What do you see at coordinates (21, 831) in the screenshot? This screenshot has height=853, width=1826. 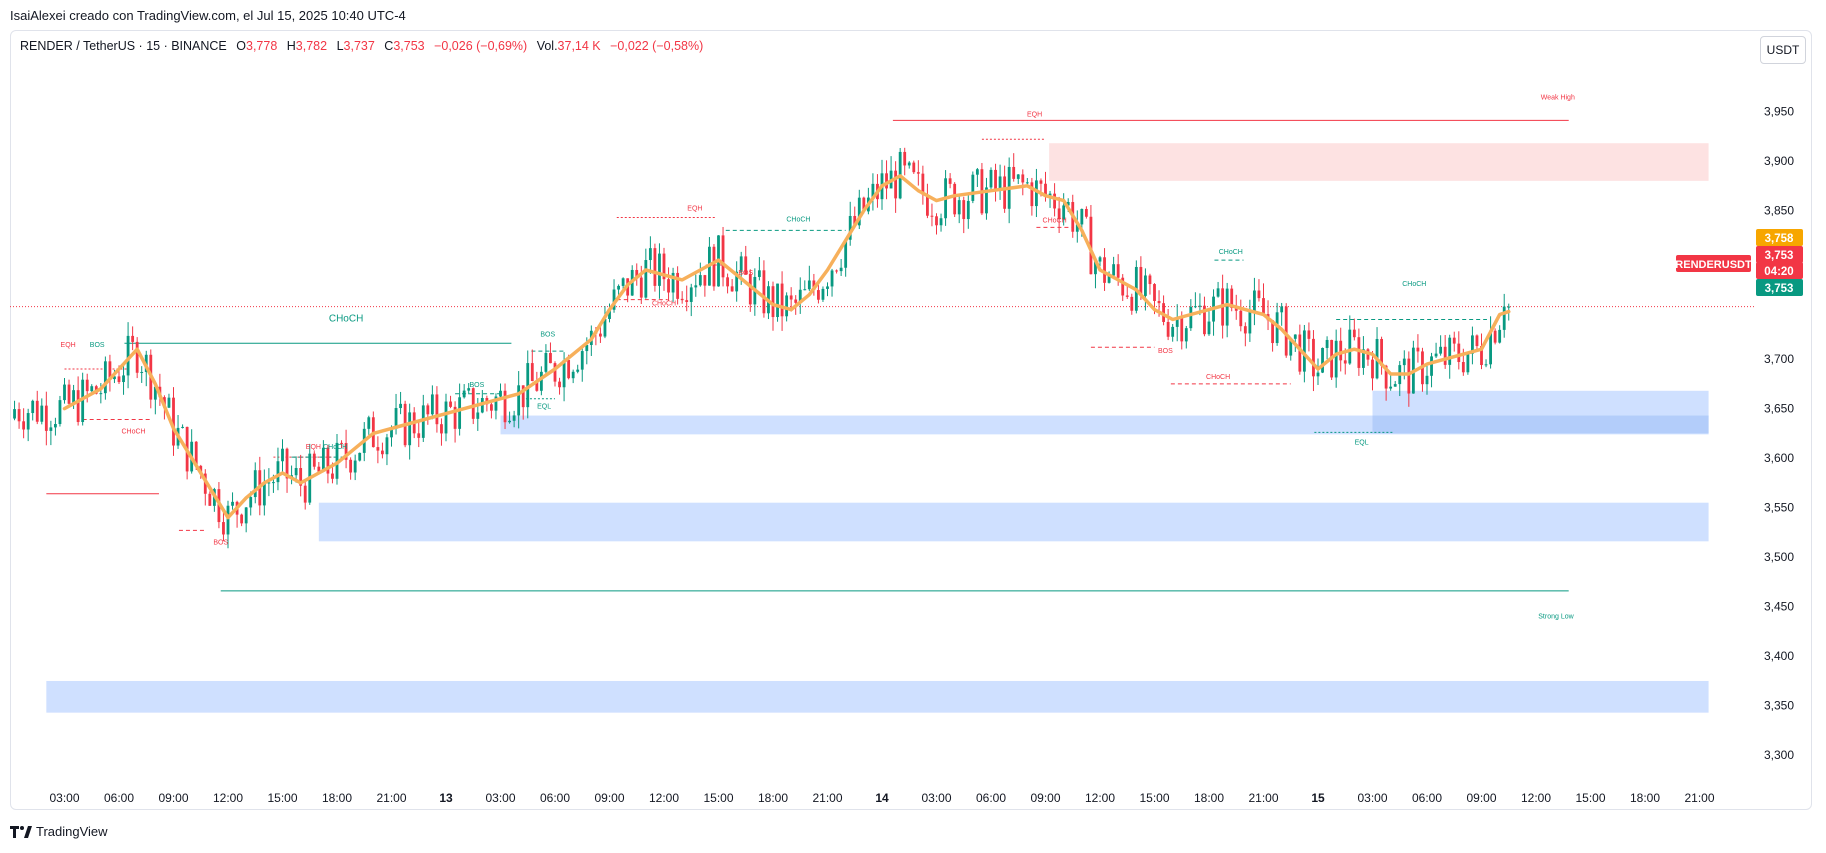 I see `tradingview-icon` at bounding box center [21, 831].